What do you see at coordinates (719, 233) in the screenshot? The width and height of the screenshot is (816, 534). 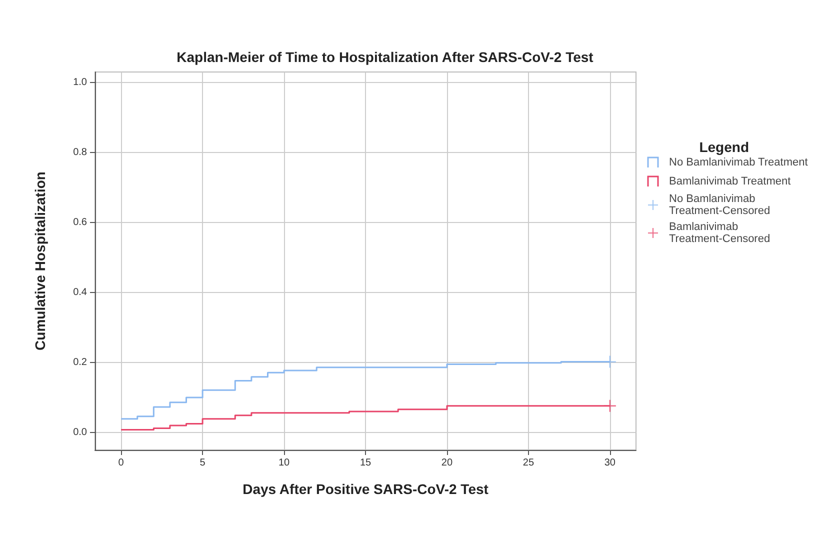 I see `legend-label: Bamlanivimab Treatment-Censored` at bounding box center [719, 233].